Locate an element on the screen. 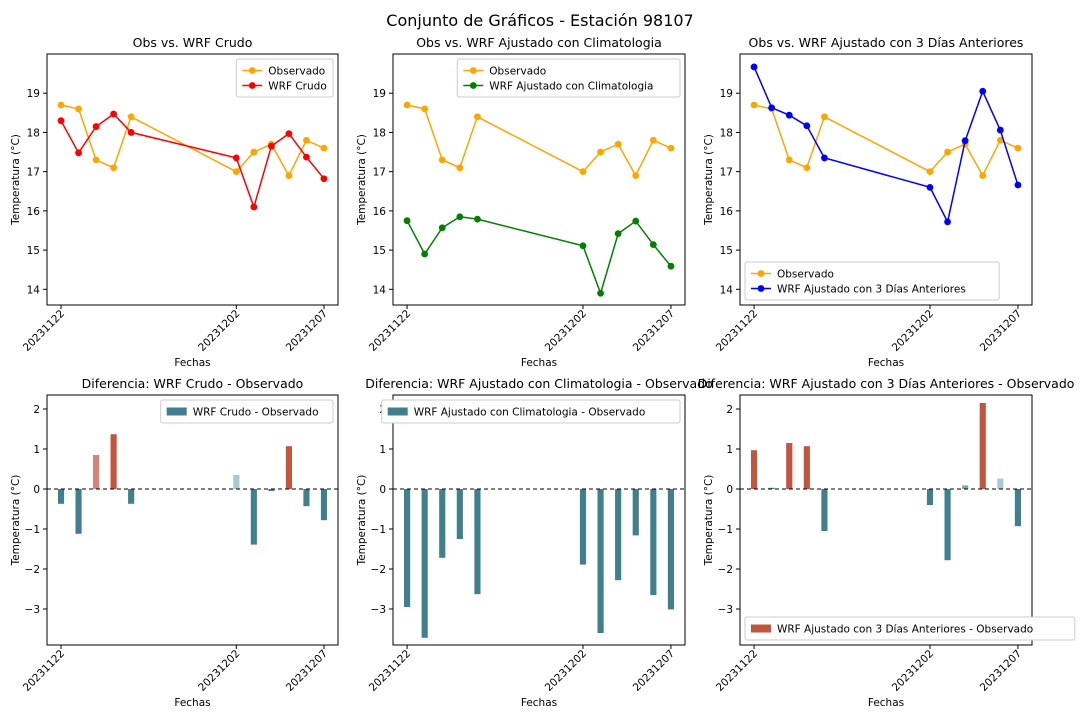 The width and height of the screenshot is (1080, 720). y-tick-label: 15 is located at coordinates (726, 251).